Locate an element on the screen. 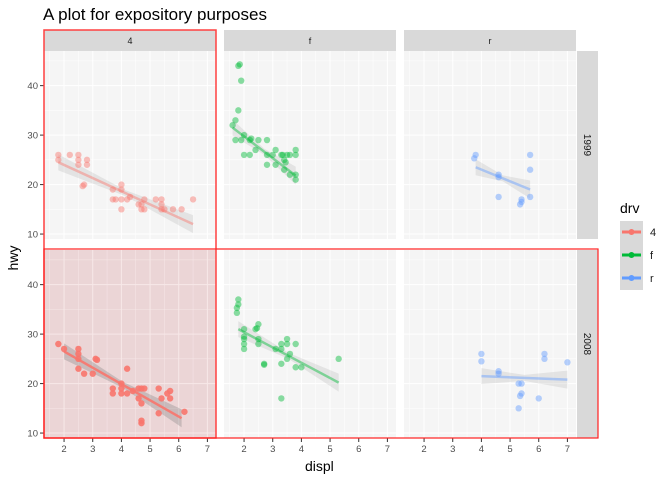 This screenshot has width=672, height=480. column-strip is located at coordinates (490, 40).